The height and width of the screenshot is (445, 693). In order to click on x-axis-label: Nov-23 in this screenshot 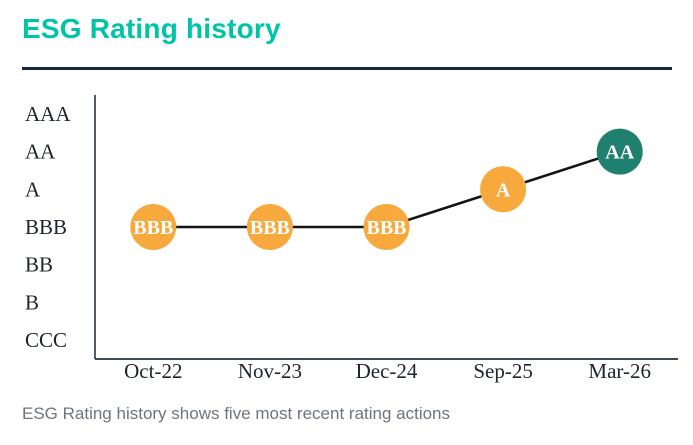, I will do `click(270, 371)`.